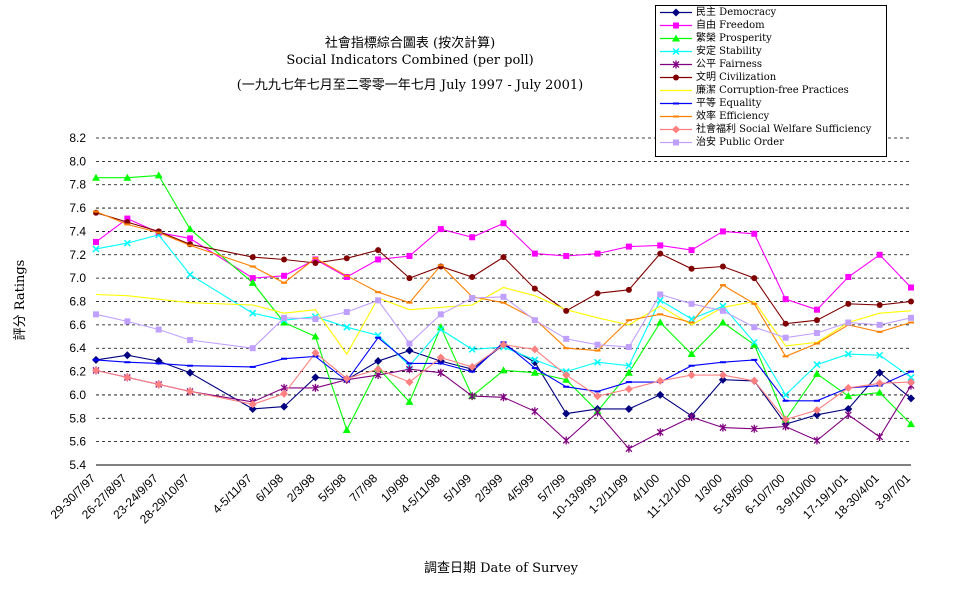  I want to click on y-tick-label: 5.4, so click(77, 465).